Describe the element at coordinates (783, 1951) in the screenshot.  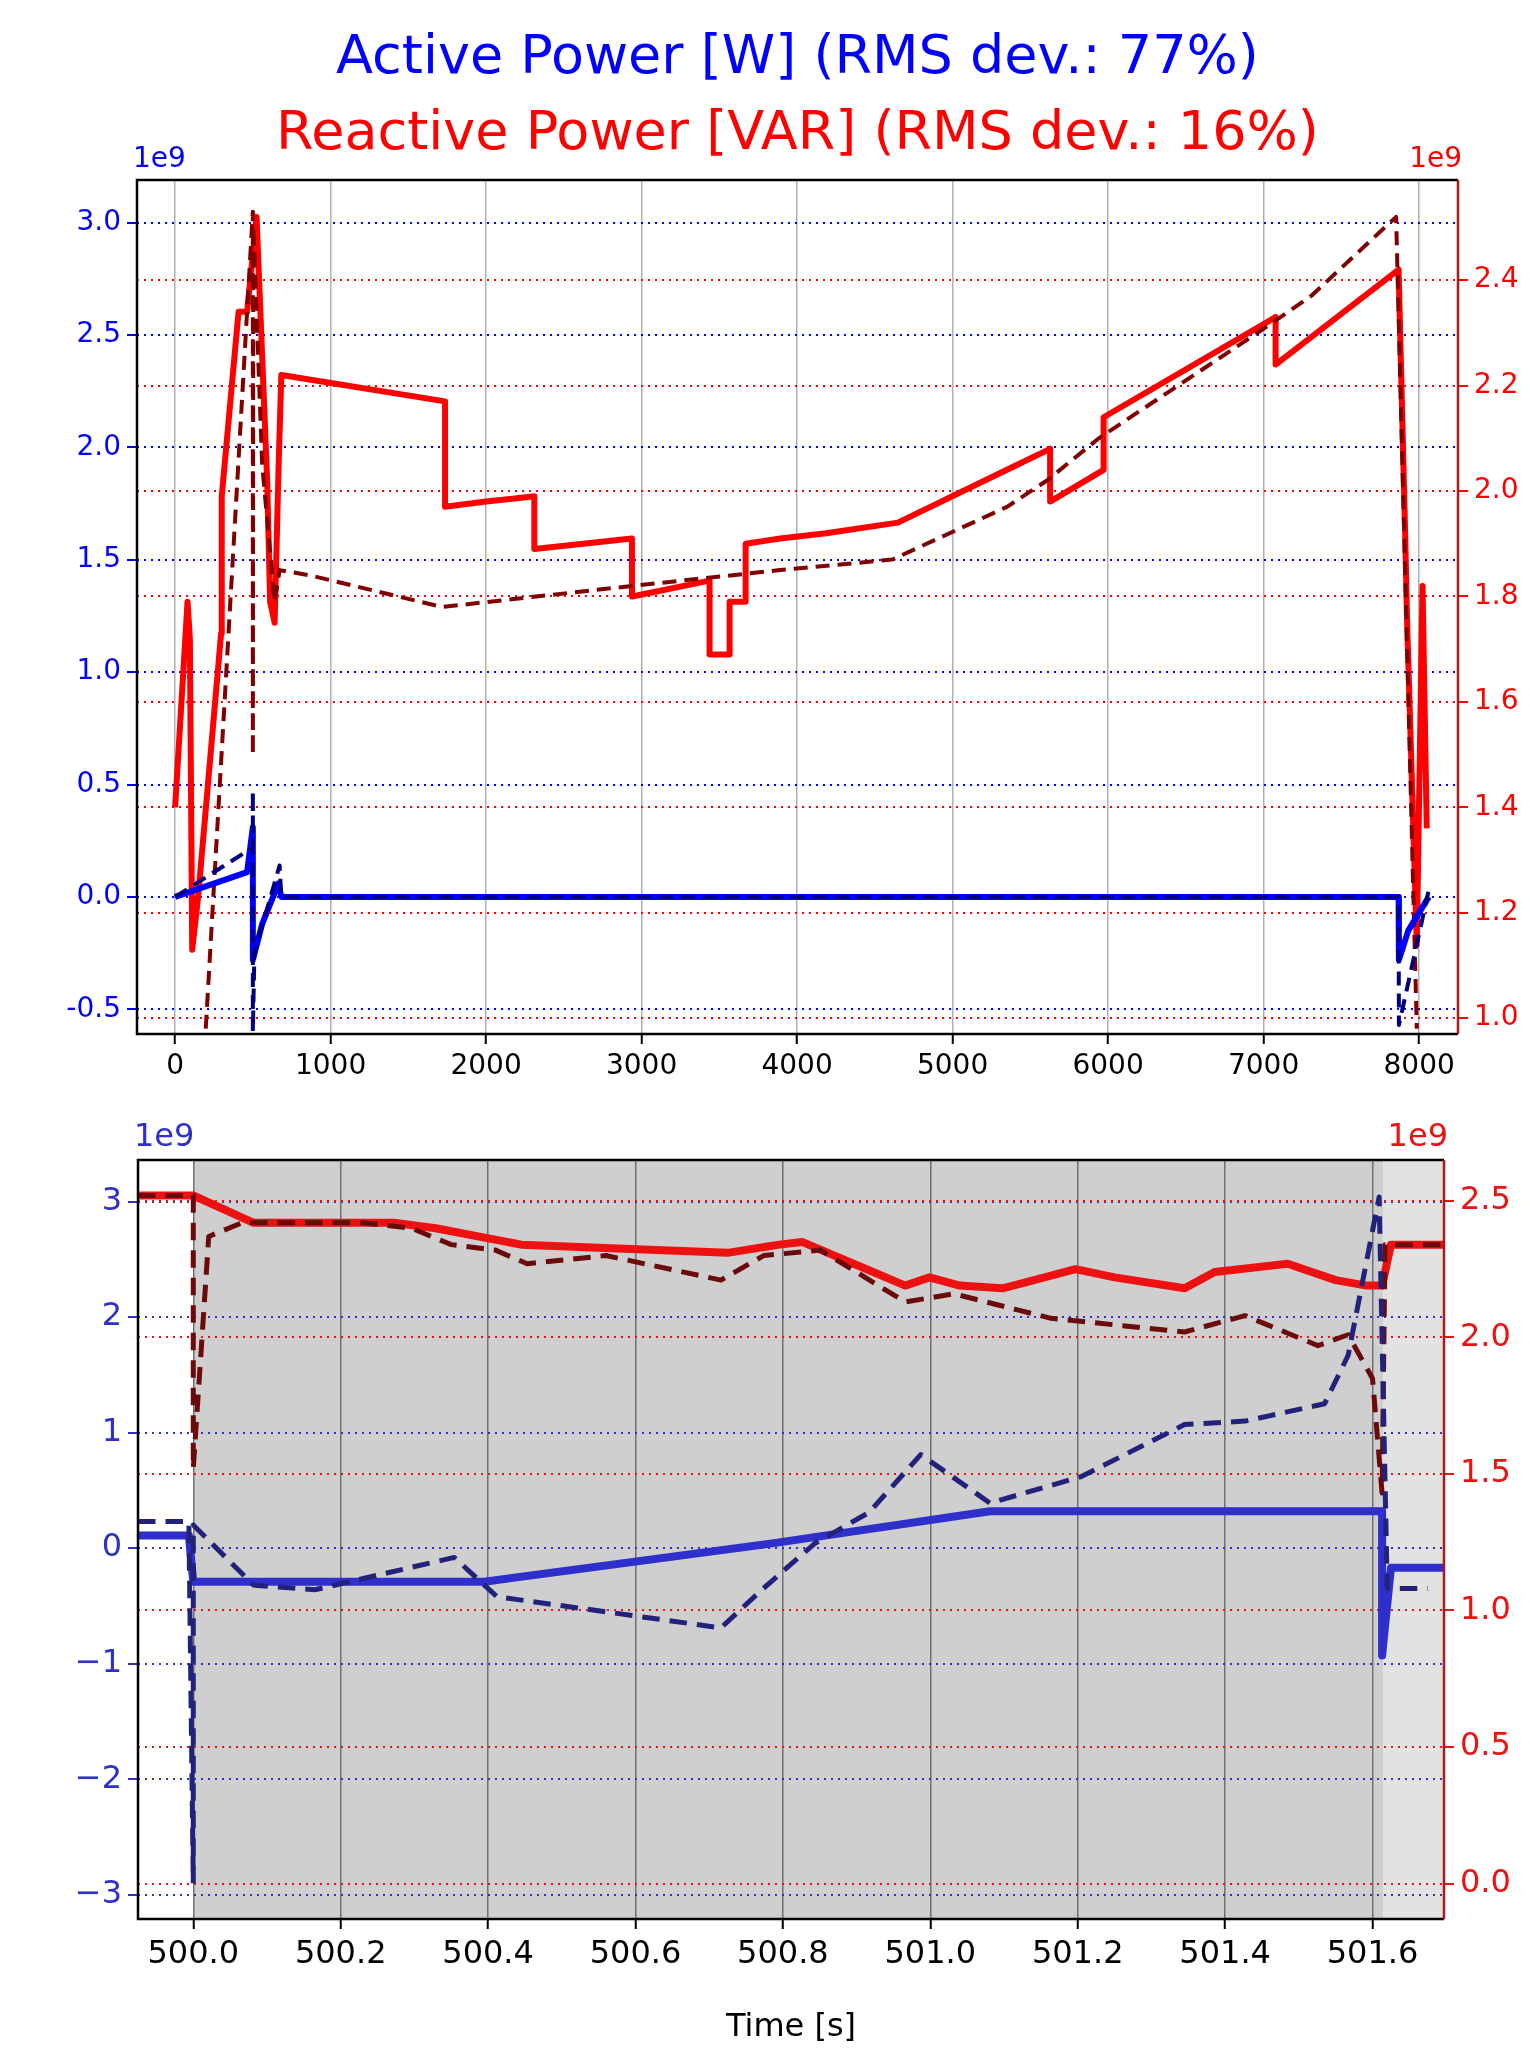
I see `x-tick-label: 500.8` at that location.